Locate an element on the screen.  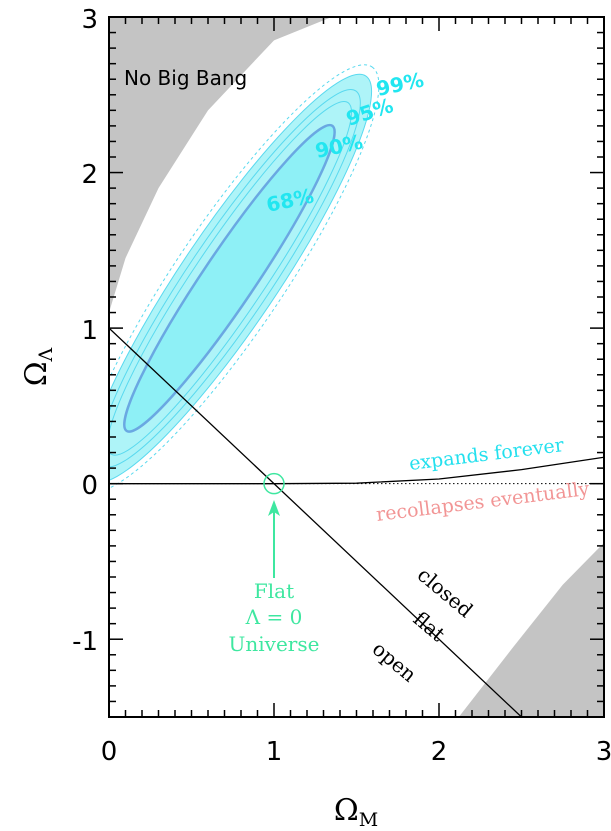
no-big-bang-label: No Big Bang is located at coordinates (185, 78).